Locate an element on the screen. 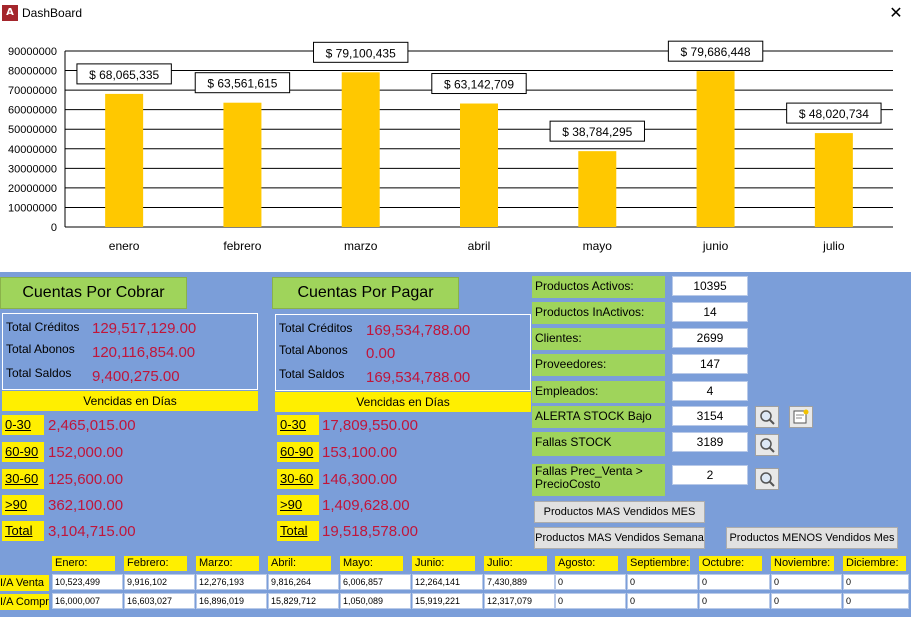 The height and width of the screenshot is (617, 911). venta-cell-diciembre: 0 is located at coordinates (876, 582).